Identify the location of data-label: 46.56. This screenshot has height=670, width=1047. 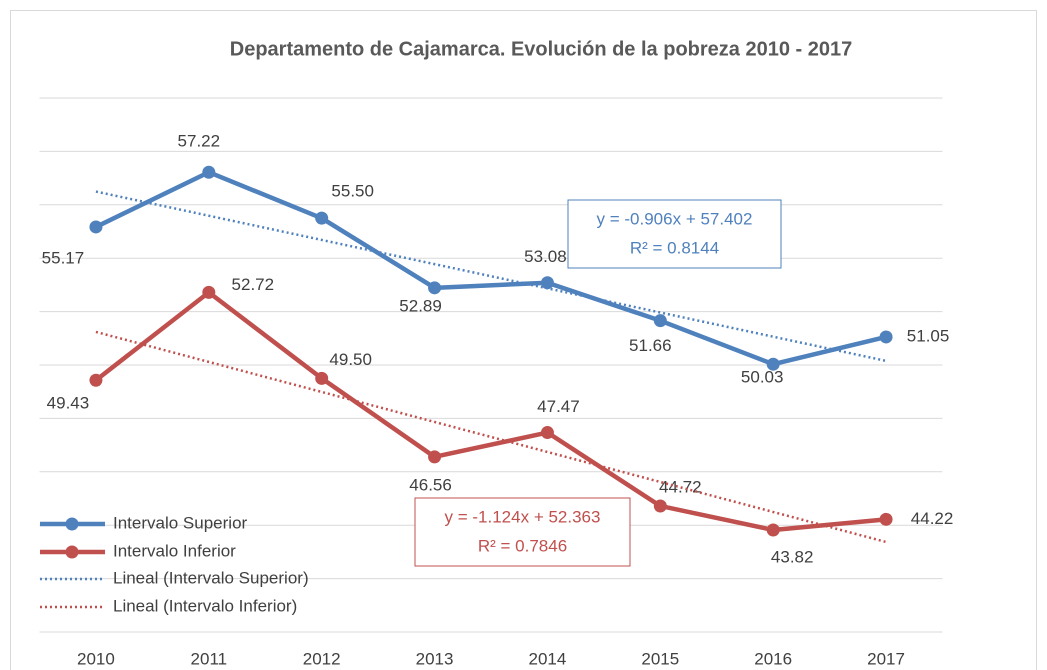
(430, 484).